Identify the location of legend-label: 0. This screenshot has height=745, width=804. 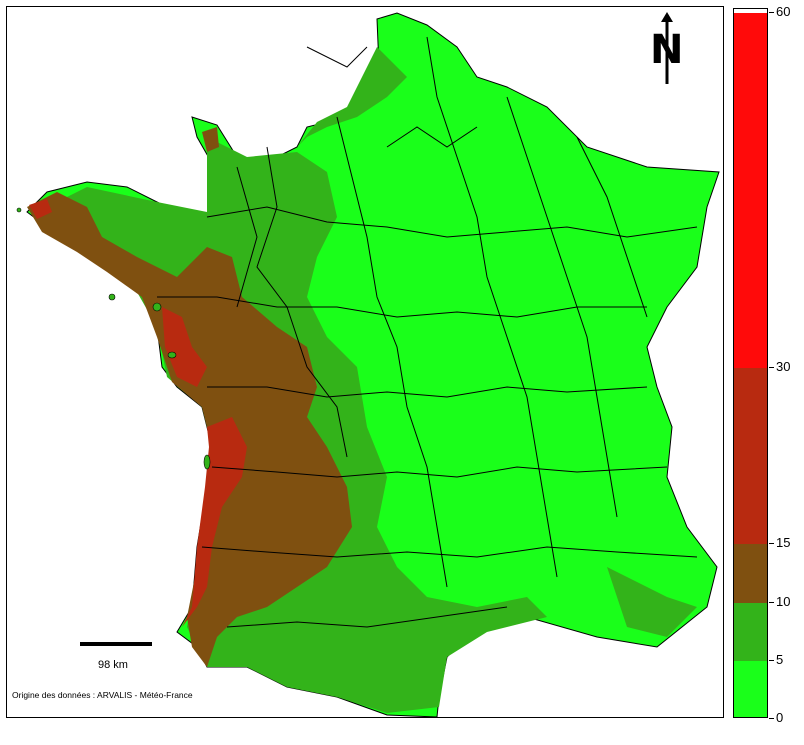
(780, 717).